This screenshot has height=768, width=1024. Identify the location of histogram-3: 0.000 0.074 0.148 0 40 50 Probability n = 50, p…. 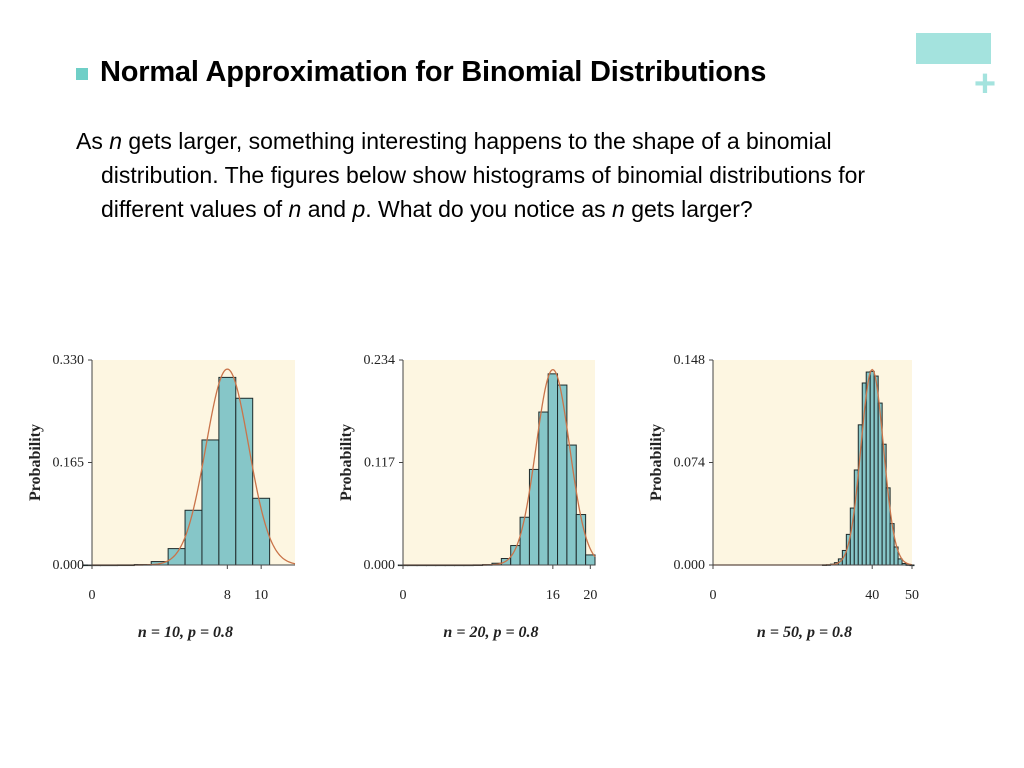
(783, 497).